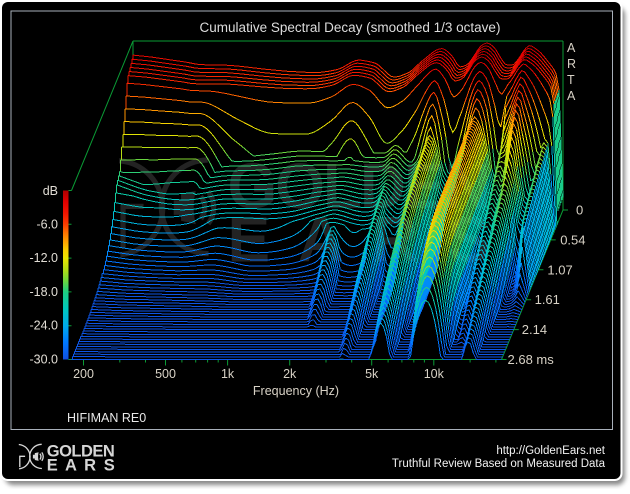  I want to click on svg-text: -18.0, so click(44, 292).